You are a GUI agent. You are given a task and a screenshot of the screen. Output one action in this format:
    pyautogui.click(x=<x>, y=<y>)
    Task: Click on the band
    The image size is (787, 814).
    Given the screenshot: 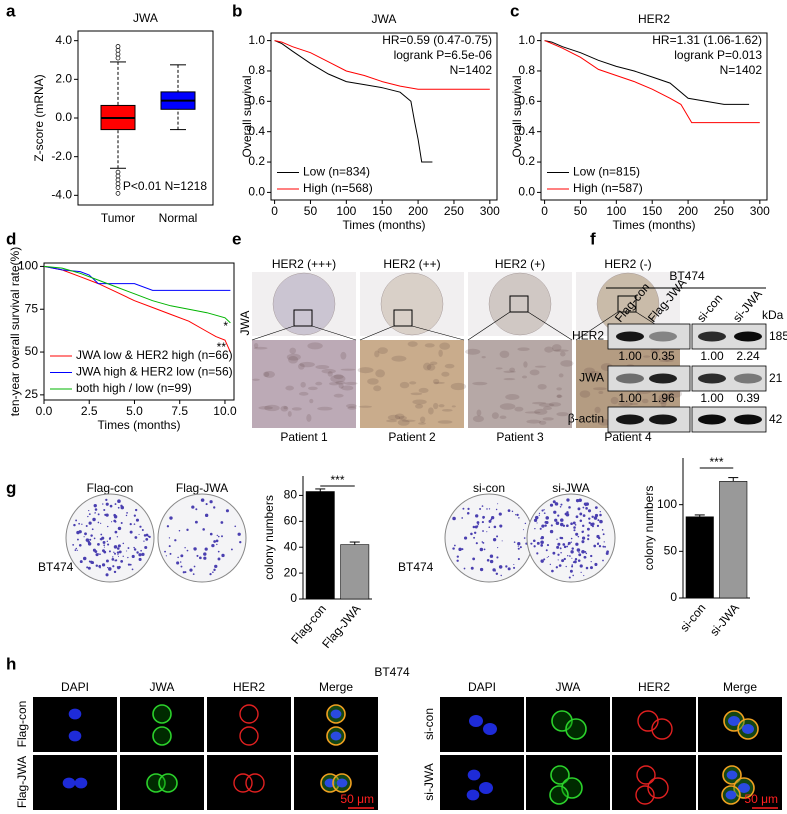 What is the action you would take?
    pyautogui.click(x=712, y=419)
    